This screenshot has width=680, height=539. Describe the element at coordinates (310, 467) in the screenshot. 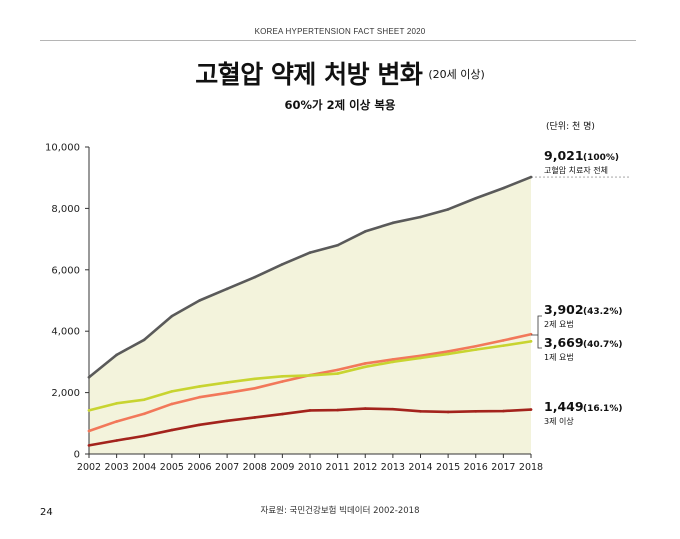

I see `x-tick-label: 2010` at that location.